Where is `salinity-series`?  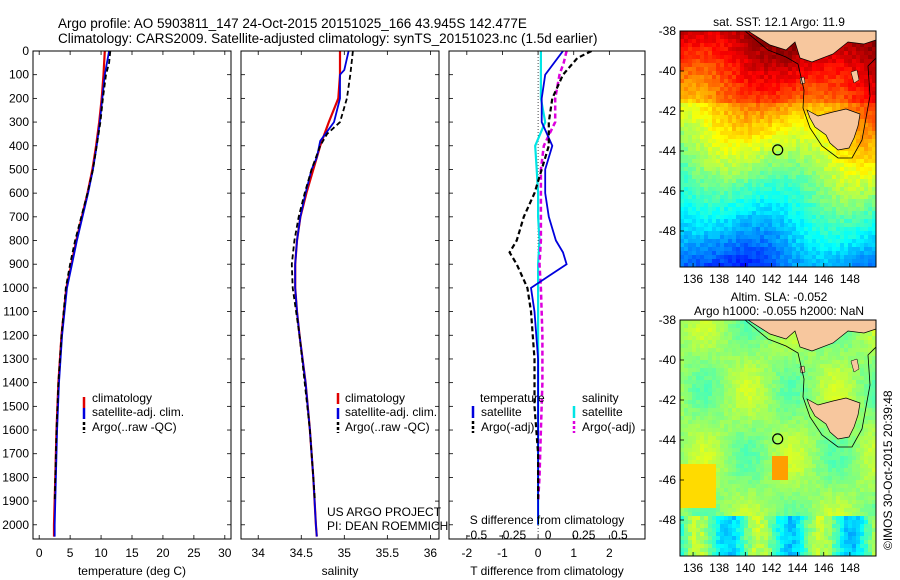
salinity-series is located at coordinates (322, 294).